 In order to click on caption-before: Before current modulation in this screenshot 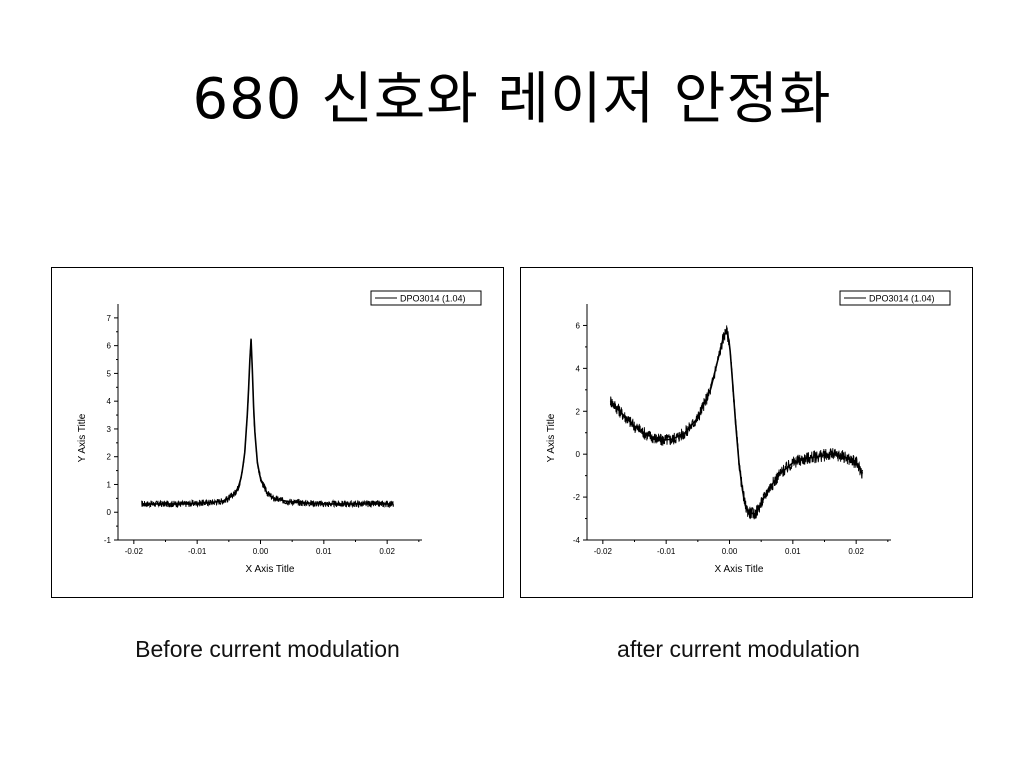, I will do `click(267, 649)`.